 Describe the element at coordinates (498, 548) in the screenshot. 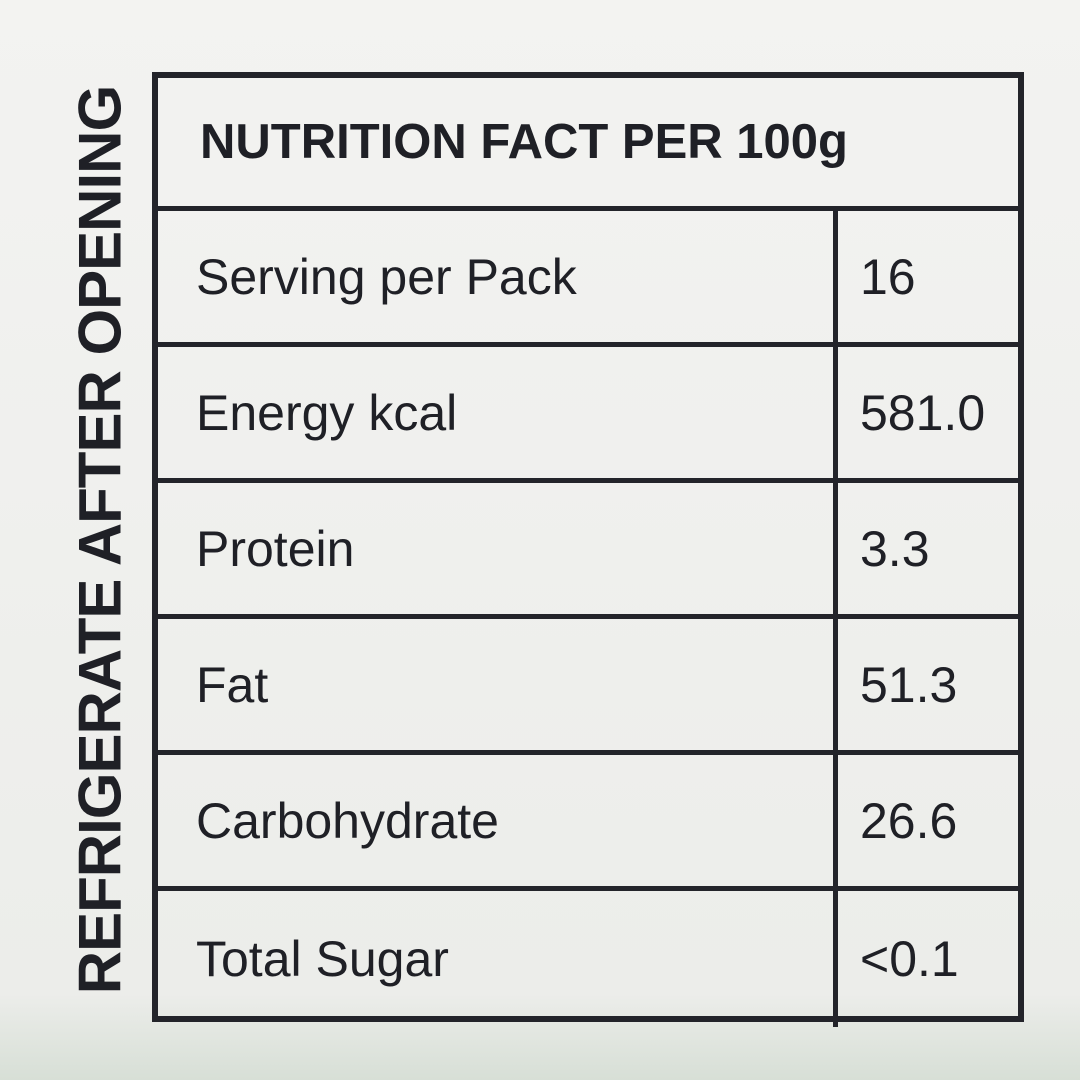

I see `nutrient-name: Protein` at that location.